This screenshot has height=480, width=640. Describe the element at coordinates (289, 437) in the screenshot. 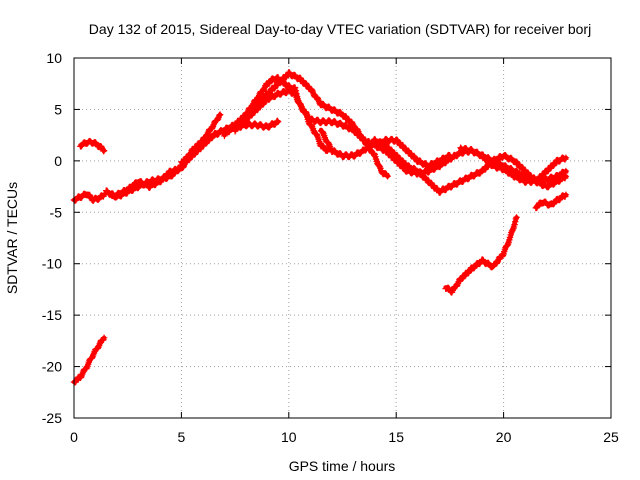

I see `x-tick-label: 10` at that location.